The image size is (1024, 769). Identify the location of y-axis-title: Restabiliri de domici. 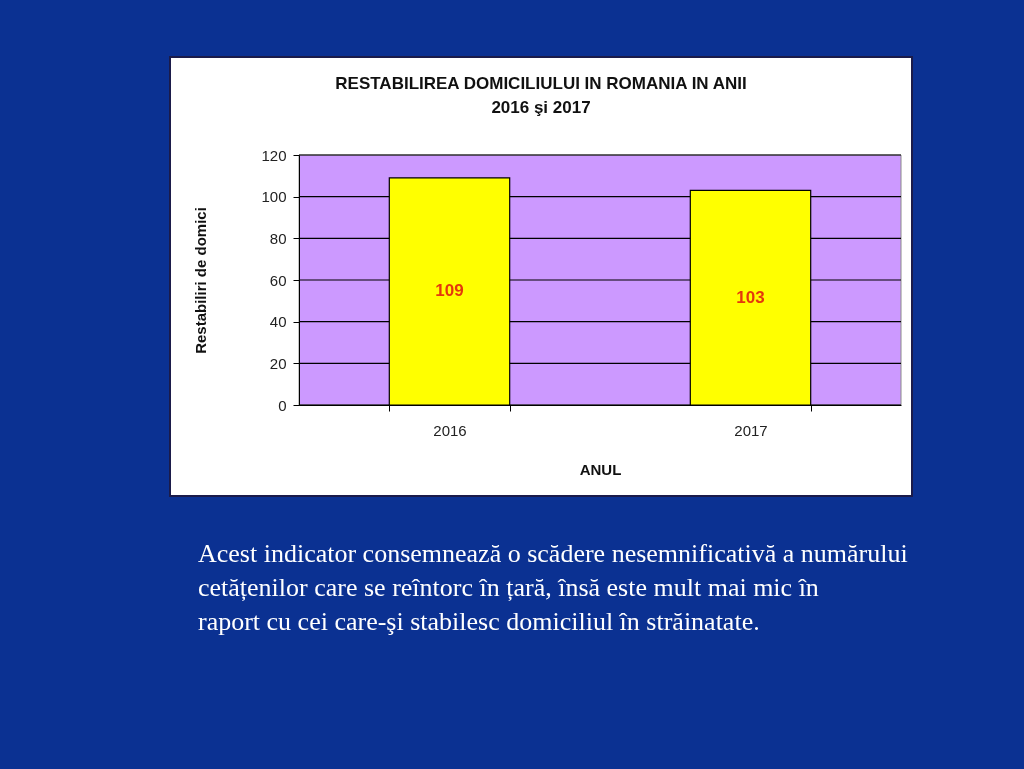
(201, 280).